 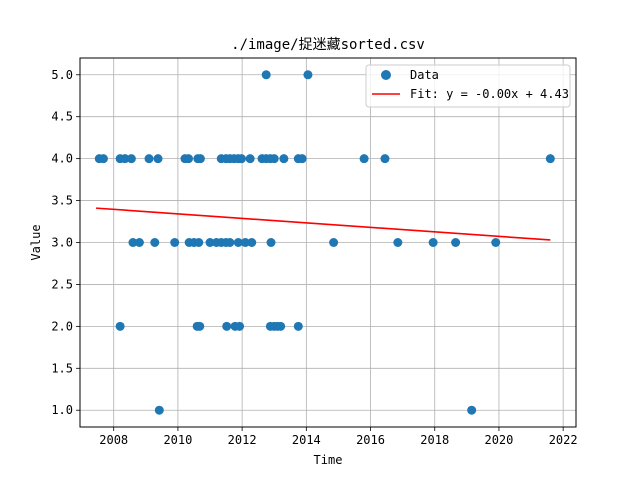 What do you see at coordinates (62, 75) in the screenshot?
I see `y-tick-label: 5.0` at bounding box center [62, 75].